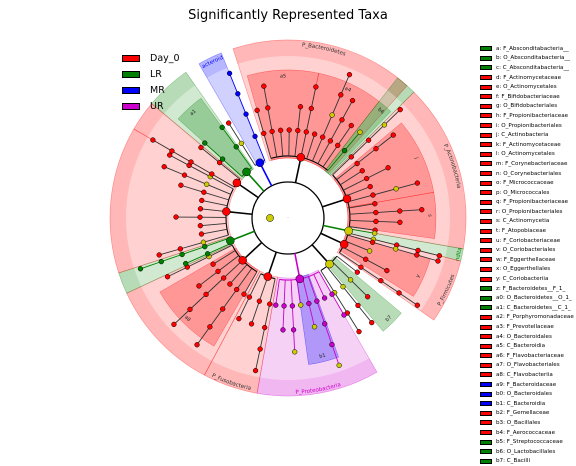  What do you see at coordinates (521, 231) in the screenshot?
I see `key-label: t: F_Atopobiaceae` at bounding box center [521, 231].